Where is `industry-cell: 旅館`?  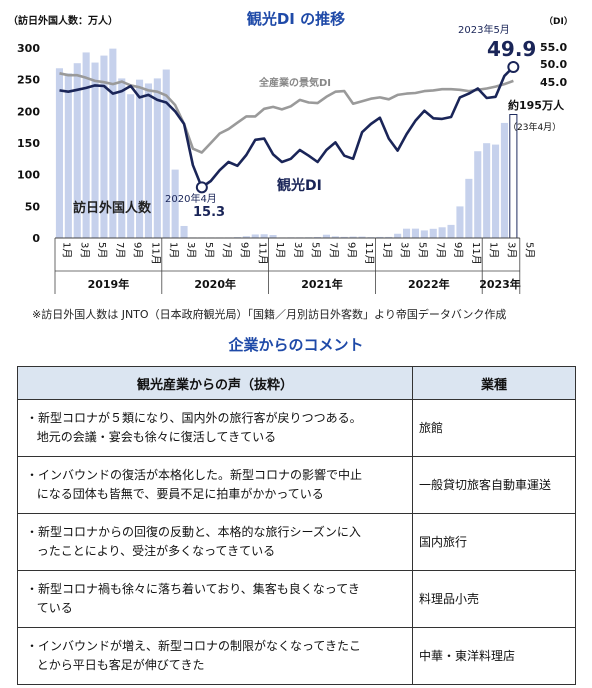
industry-cell: 旅館 is located at coordinates (494, 428).